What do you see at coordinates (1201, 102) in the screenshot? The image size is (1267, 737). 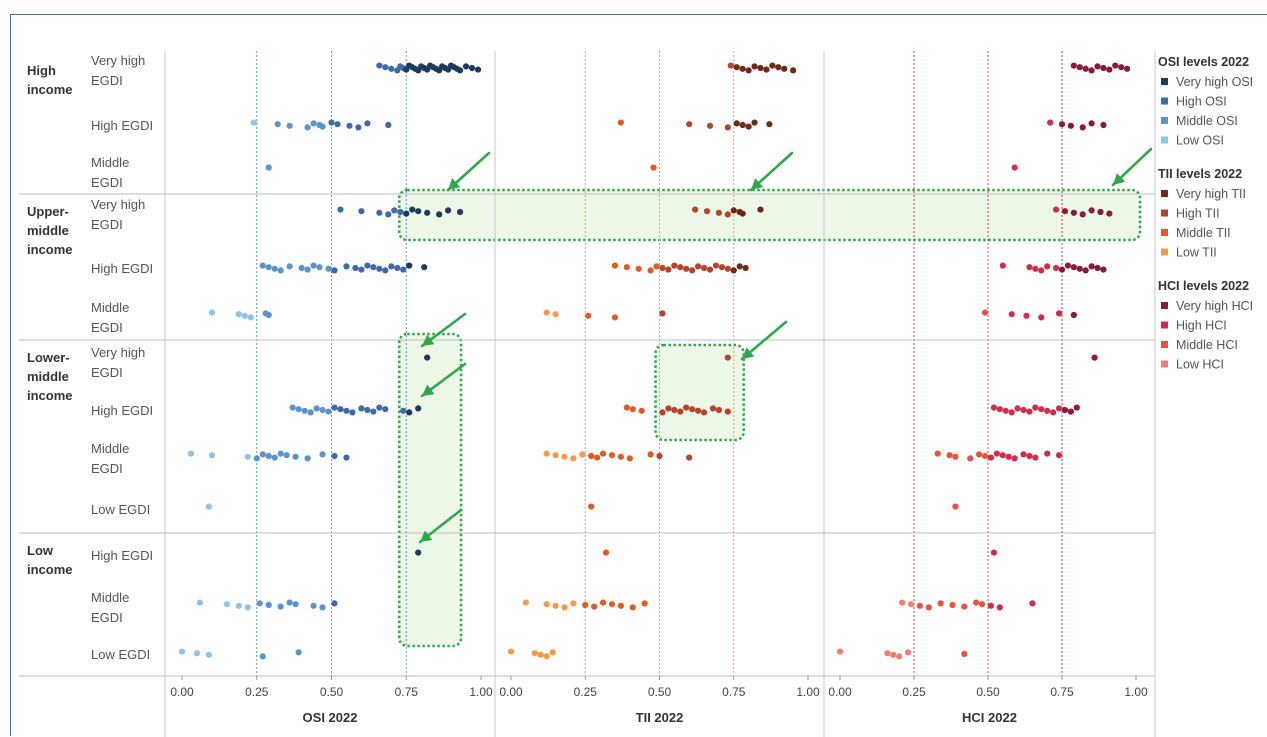 I see `legend-item: High OSI` at bounding box center [1201, 102].